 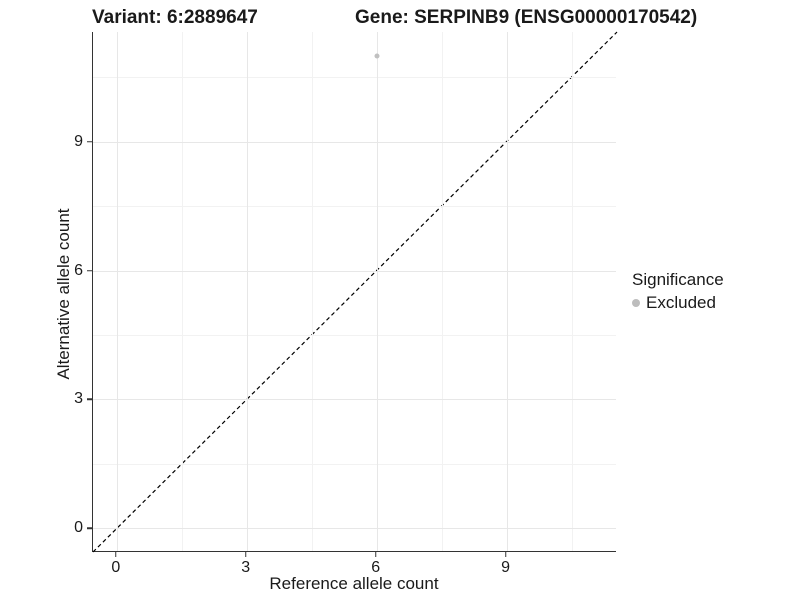 What do you see at coordinates (376, 567) in the screenshot?
I see `x-tick-label: 6` at bounding box center [376, 567].